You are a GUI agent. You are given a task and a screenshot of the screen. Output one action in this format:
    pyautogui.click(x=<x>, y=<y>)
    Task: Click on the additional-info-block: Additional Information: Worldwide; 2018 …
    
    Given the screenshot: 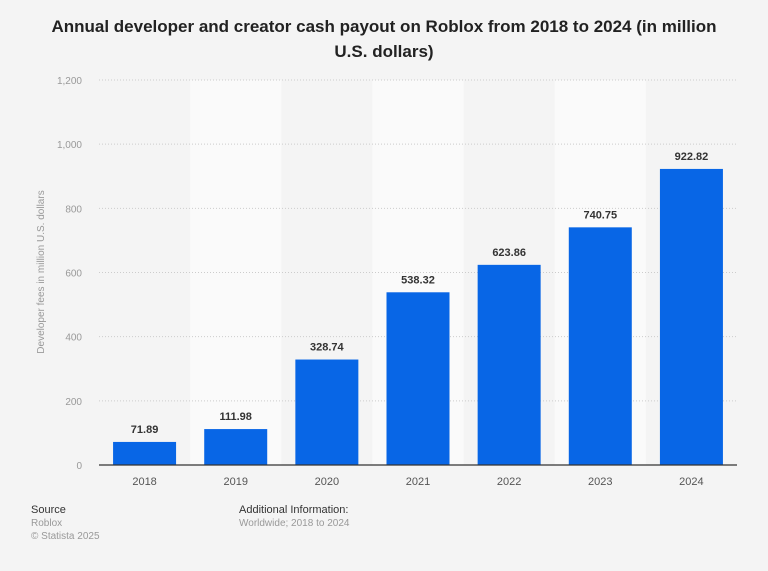 What is the action you would take?
    pyautogui.click(x=294, y=517)
    